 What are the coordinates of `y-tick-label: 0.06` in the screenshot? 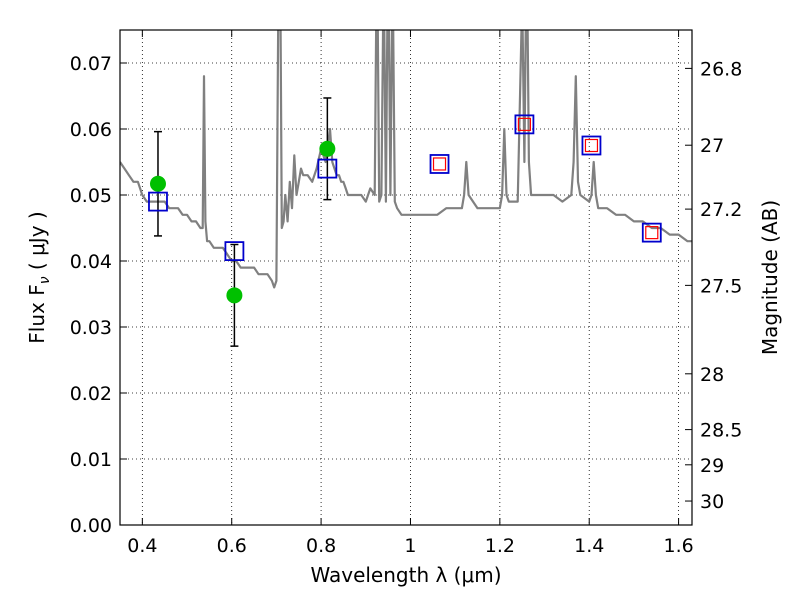 It's located at (91, 130).